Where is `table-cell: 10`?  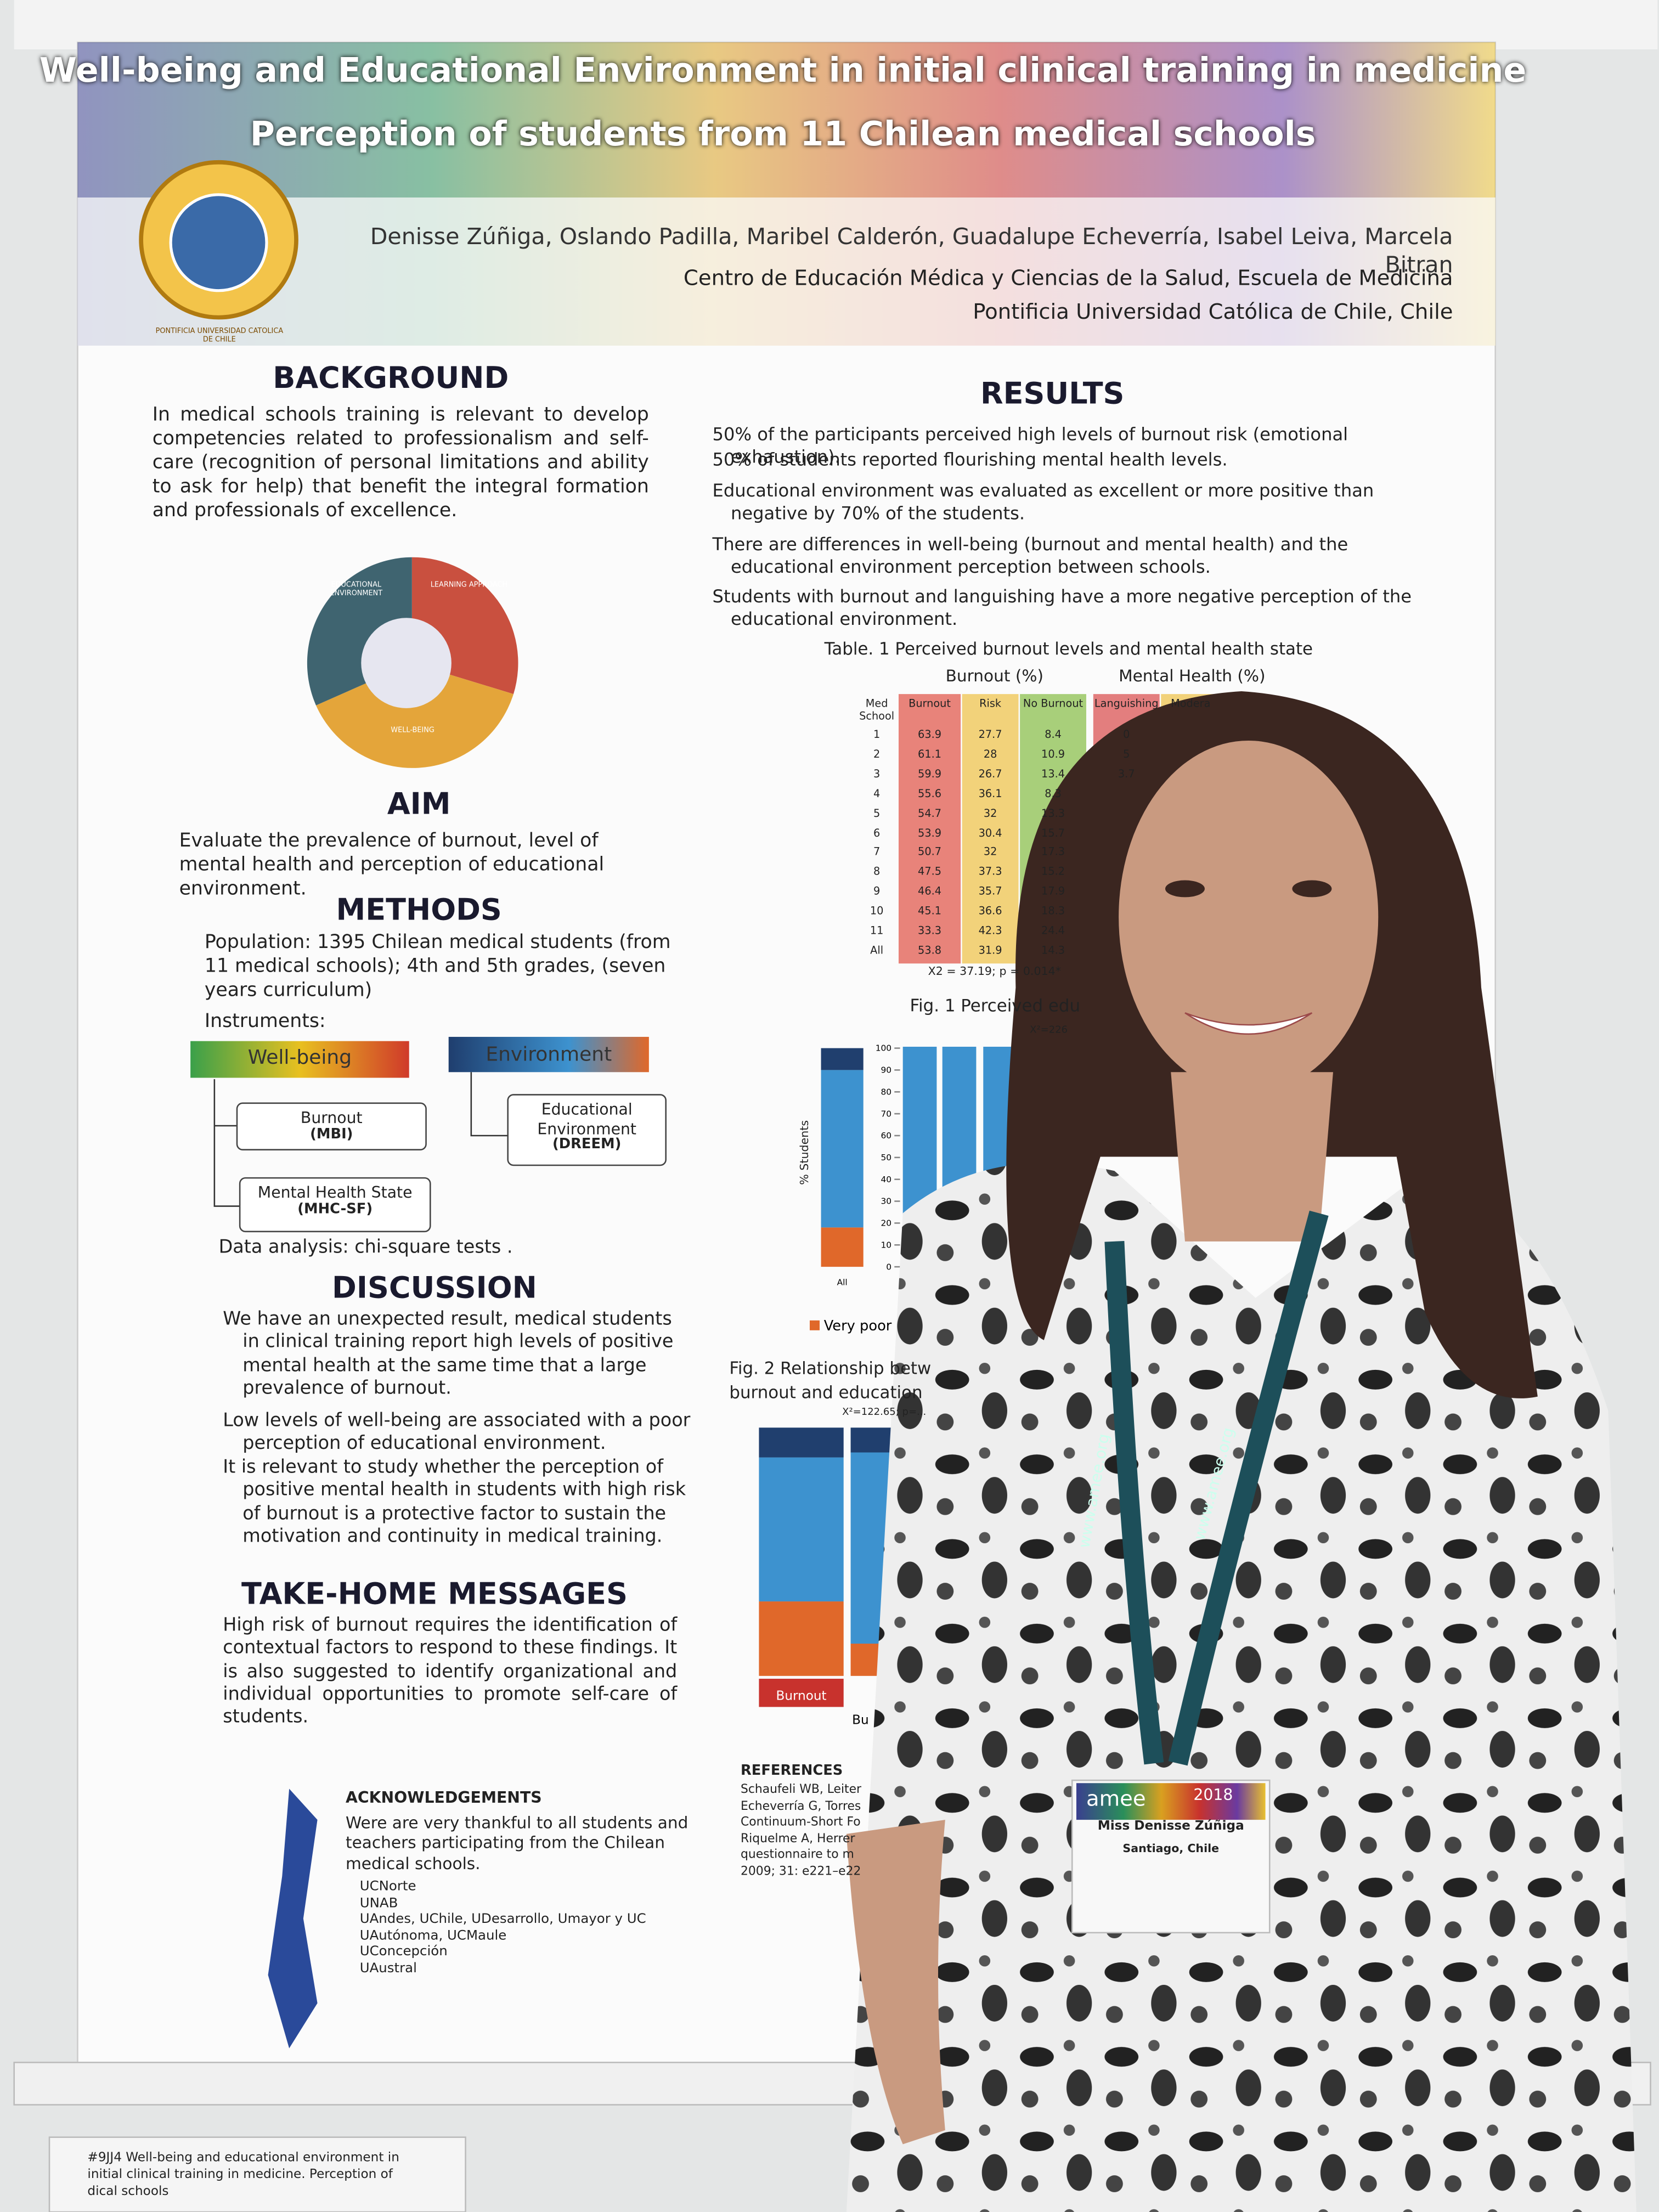 table-cell: 10 is located at coordinates (877, 911).